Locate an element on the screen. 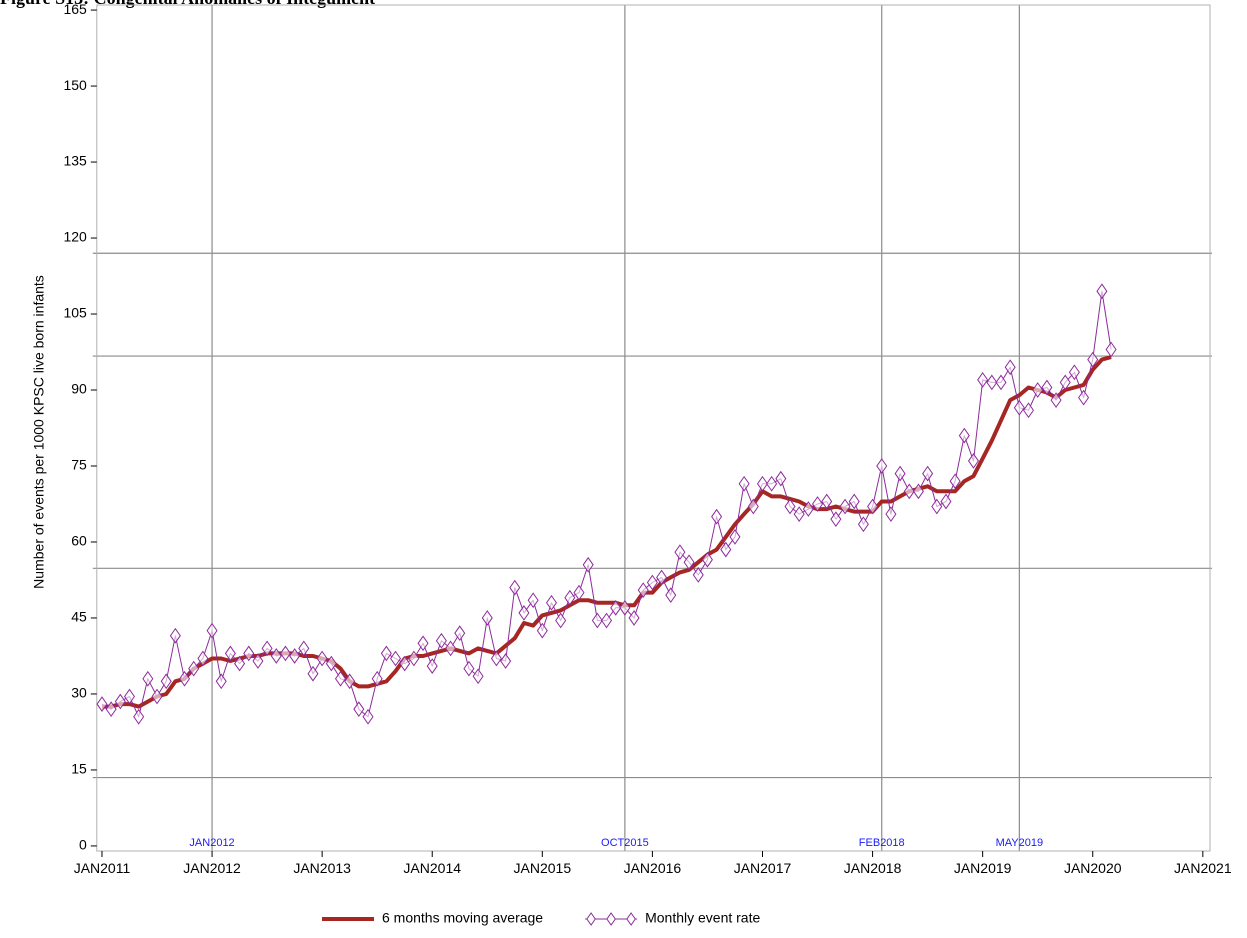 Image resolution: width=1247 pixels, height=938 pixels. y-tick-label: 0 is located at coordinates (83, 845).